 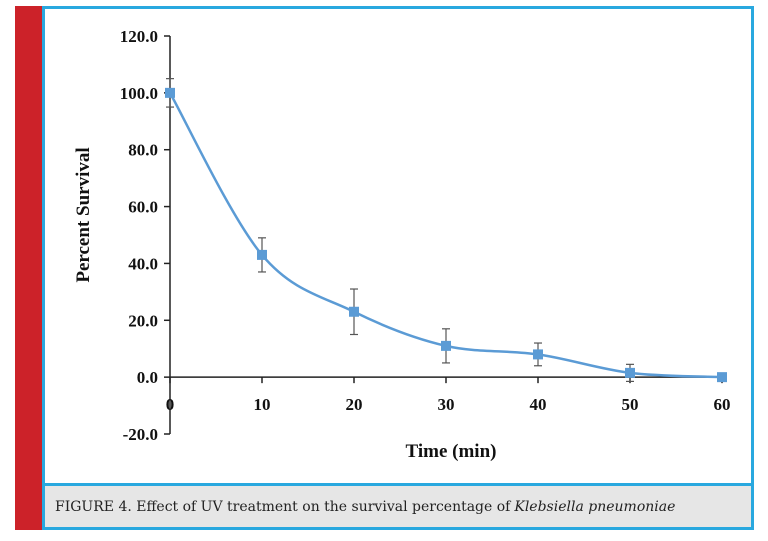 What do you see at coordinates (143, 207) in the screenshot?
I see `y-tick-label: 60.0` at bounding box center [143, 207].